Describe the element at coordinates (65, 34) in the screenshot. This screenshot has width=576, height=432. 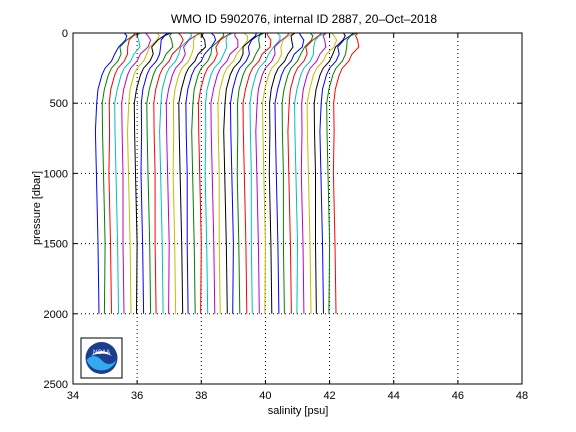
I see `y-tick-label: 0` at that location.